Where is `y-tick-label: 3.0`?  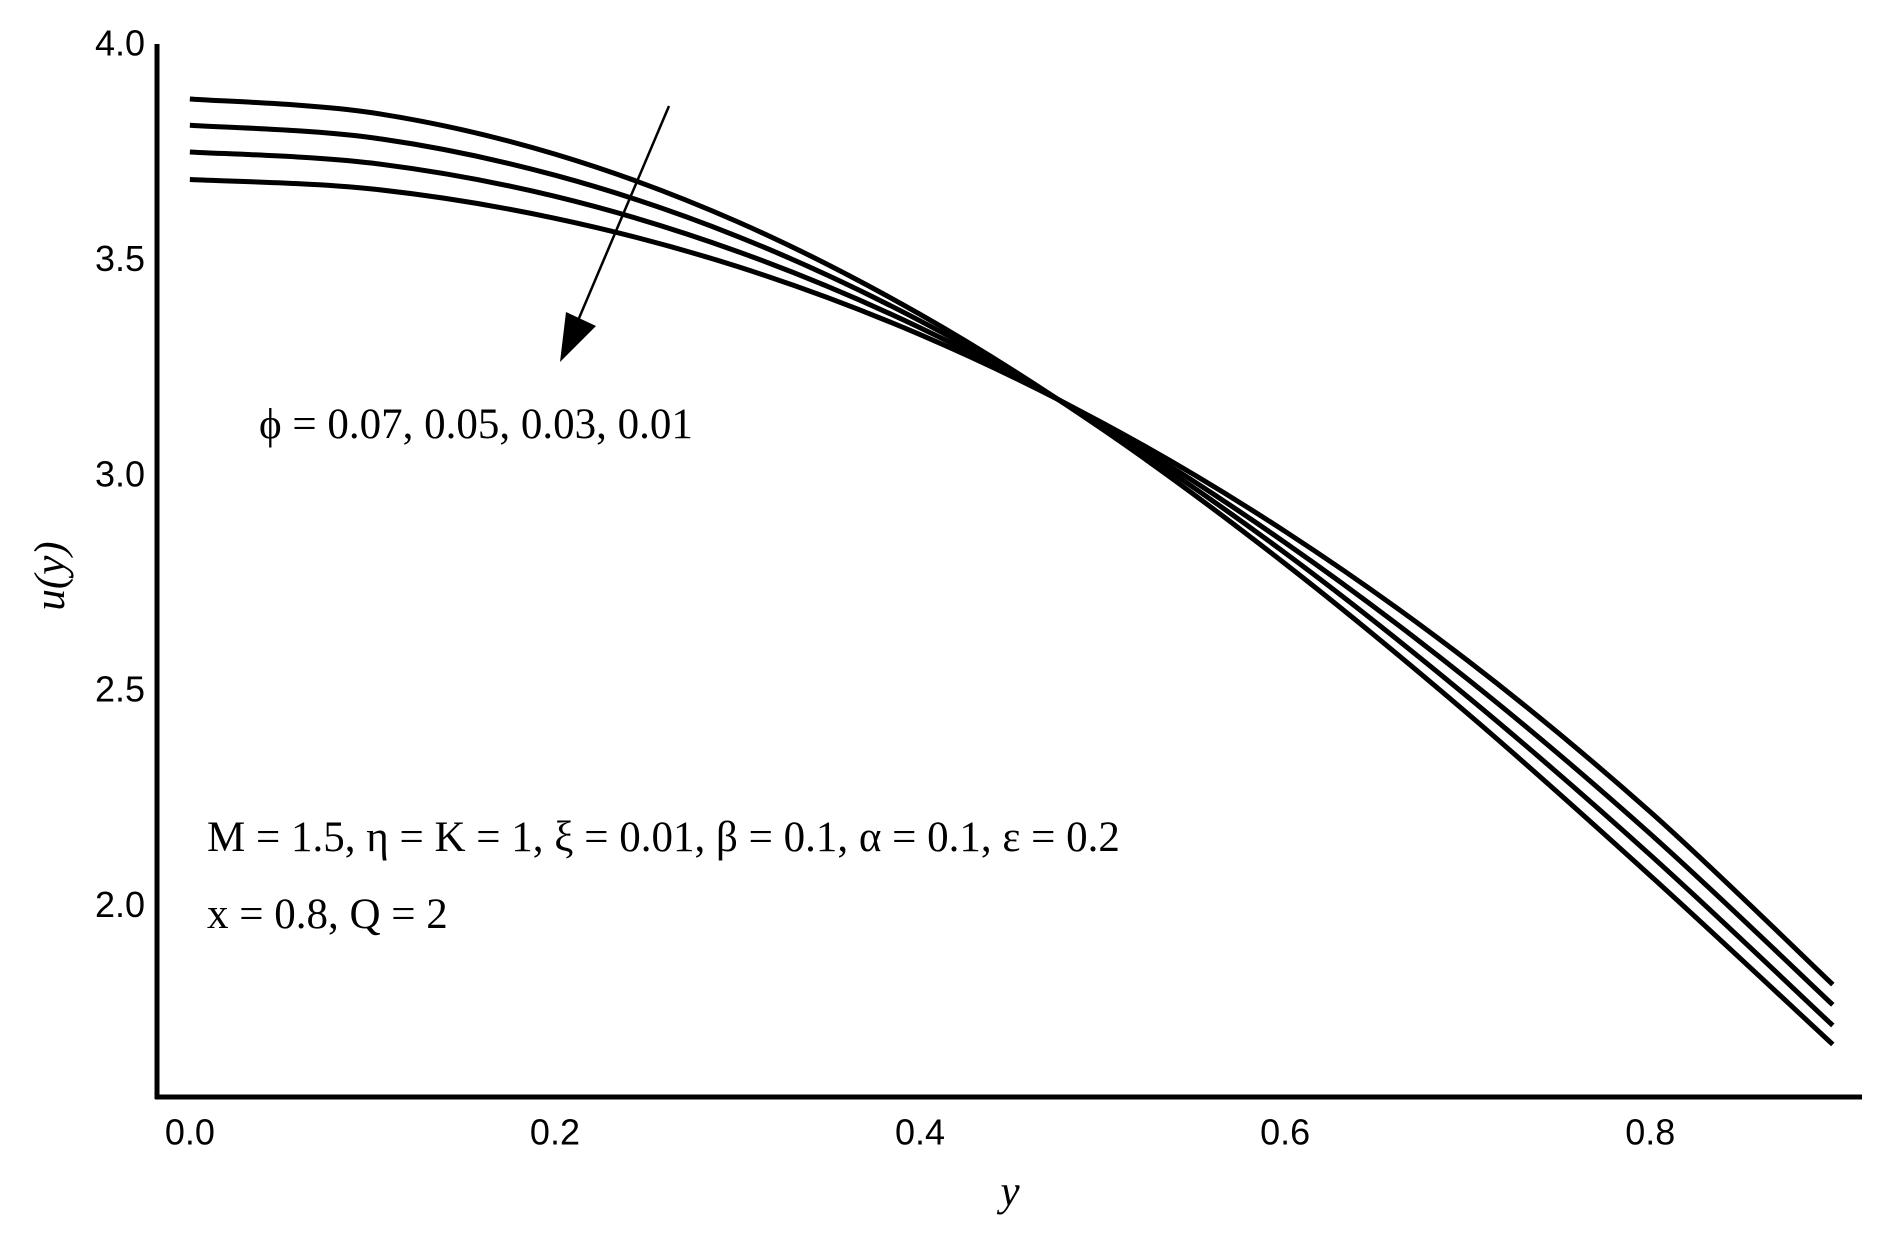
y-tick-label: 3.0 is located at coordinates (120, 473).